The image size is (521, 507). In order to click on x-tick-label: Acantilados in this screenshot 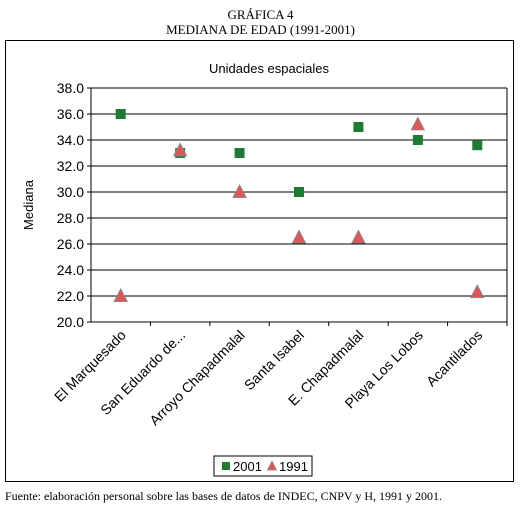, I will do `click(454, 358)`.